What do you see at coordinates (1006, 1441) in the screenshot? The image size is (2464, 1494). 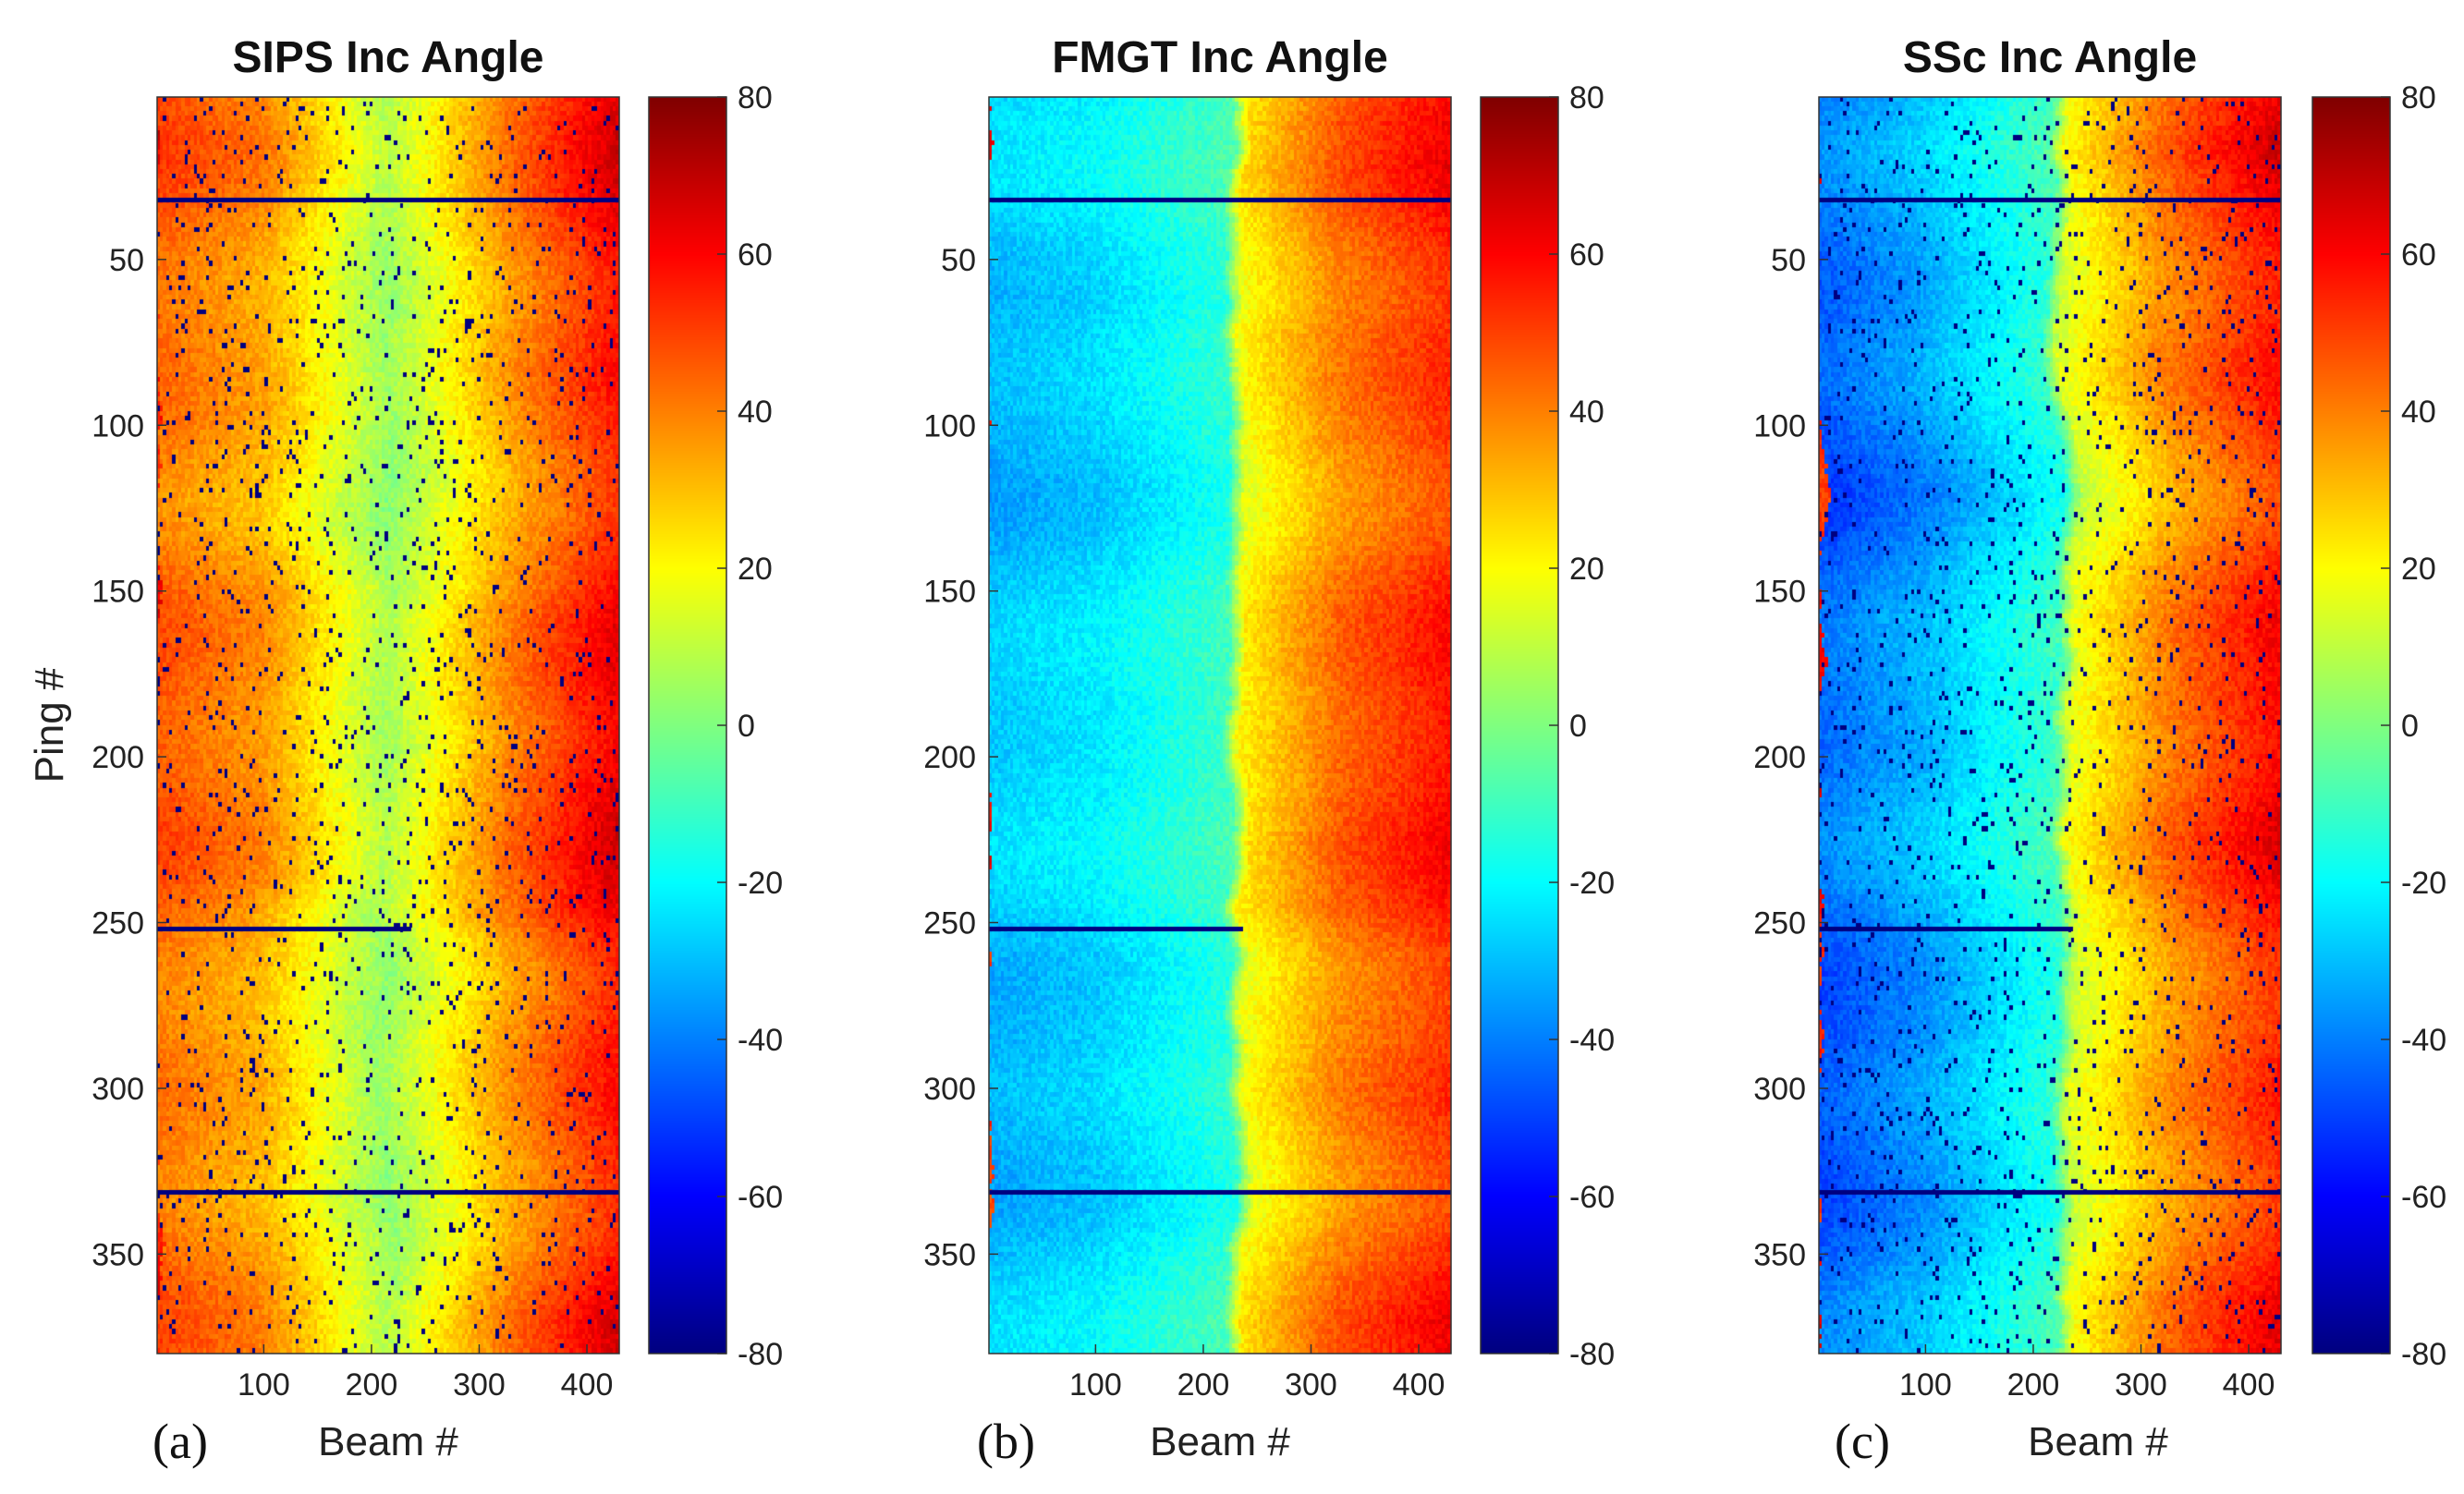 I see `panel-letter: (b)` at bounding box center [1006, 1441].